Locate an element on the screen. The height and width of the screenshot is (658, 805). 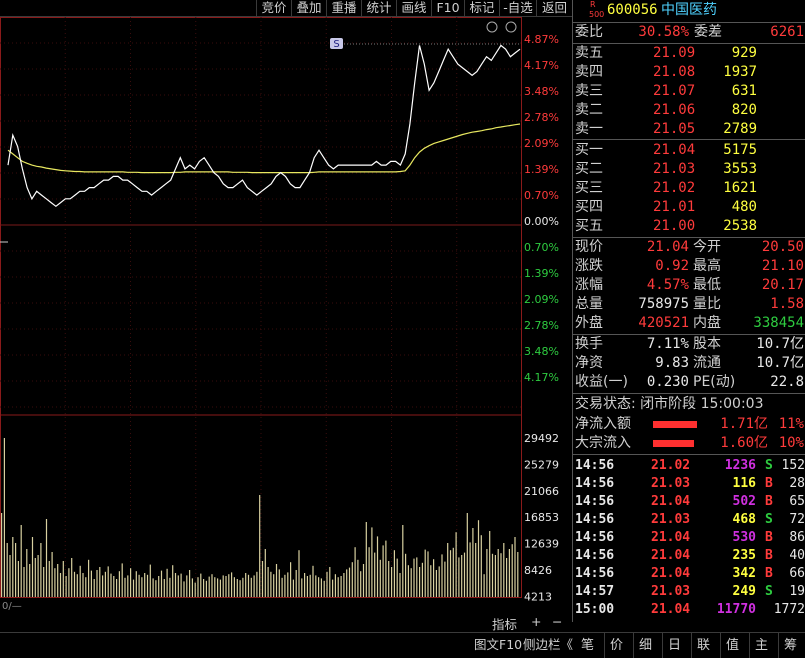
bottom-tab: 笔 is located at coordinates (588, 645).